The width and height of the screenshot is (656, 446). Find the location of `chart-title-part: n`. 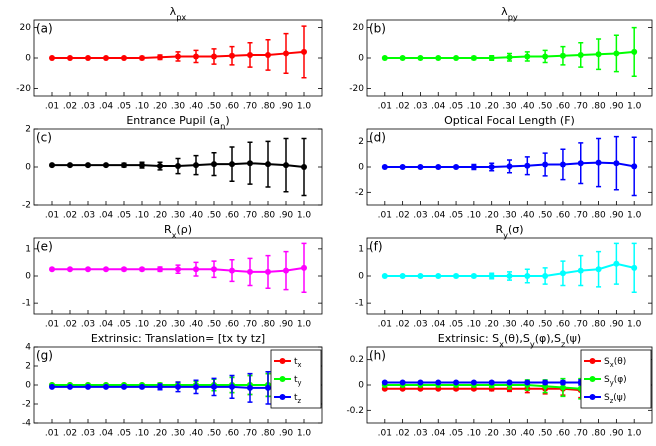

chart-title-part: n is located at coordinates (222, 126).